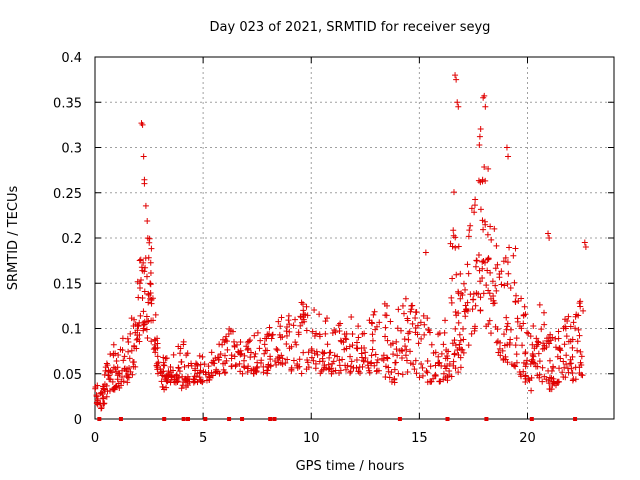  I want to click on y-tick-label: 0, so click(78, 420).